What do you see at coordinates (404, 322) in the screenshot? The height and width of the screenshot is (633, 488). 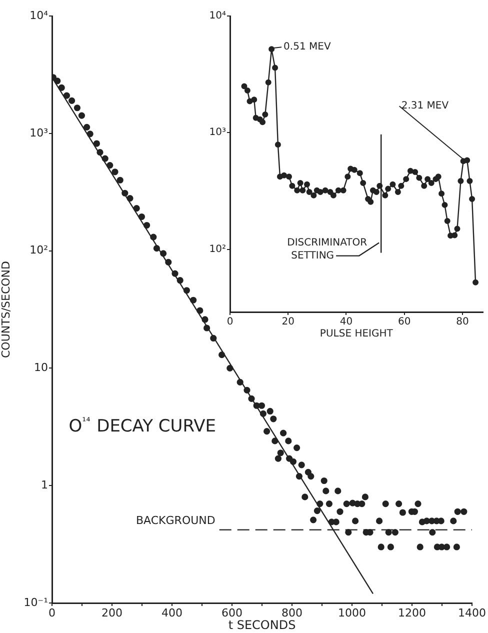 I see `x-tick-label: 60` at bounding box center [404, 322].